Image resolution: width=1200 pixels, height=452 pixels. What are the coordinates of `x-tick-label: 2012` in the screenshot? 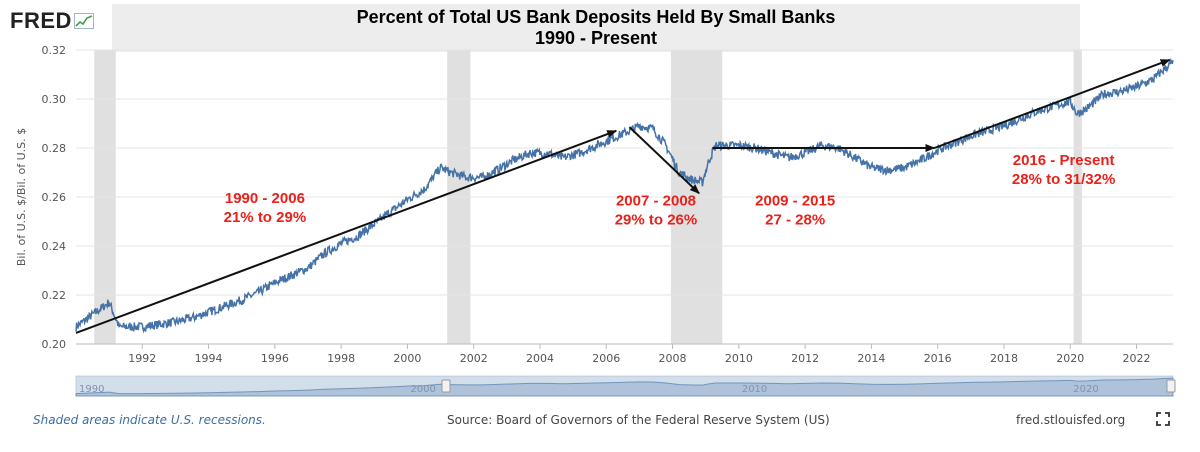 It's located at (805, 358).